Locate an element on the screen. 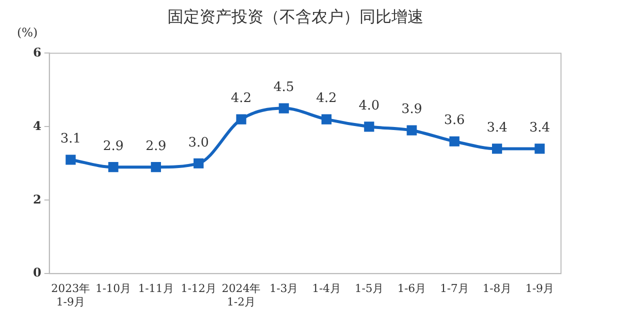 This screenshot has height=322, width=636. data-label: 3.0 is located at coordinates (198, 142).